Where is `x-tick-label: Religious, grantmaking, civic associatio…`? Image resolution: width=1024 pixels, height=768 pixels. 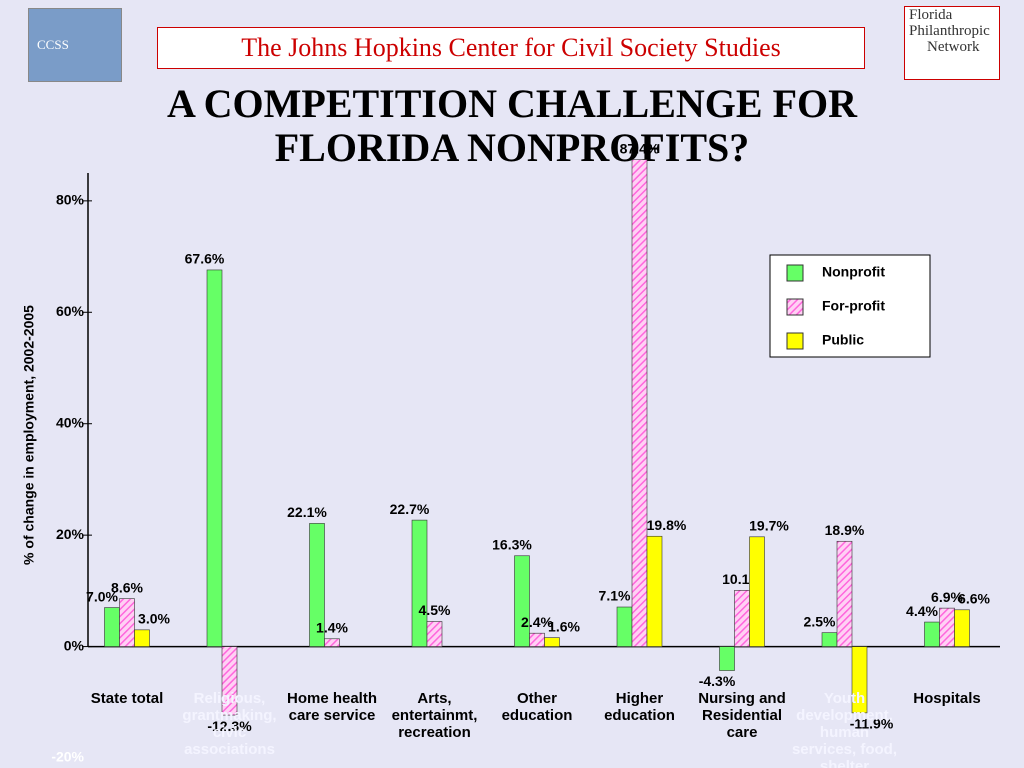
x-tick-label: Religious, grantmaking, civic associatio… is located at coordinates (229, 724).